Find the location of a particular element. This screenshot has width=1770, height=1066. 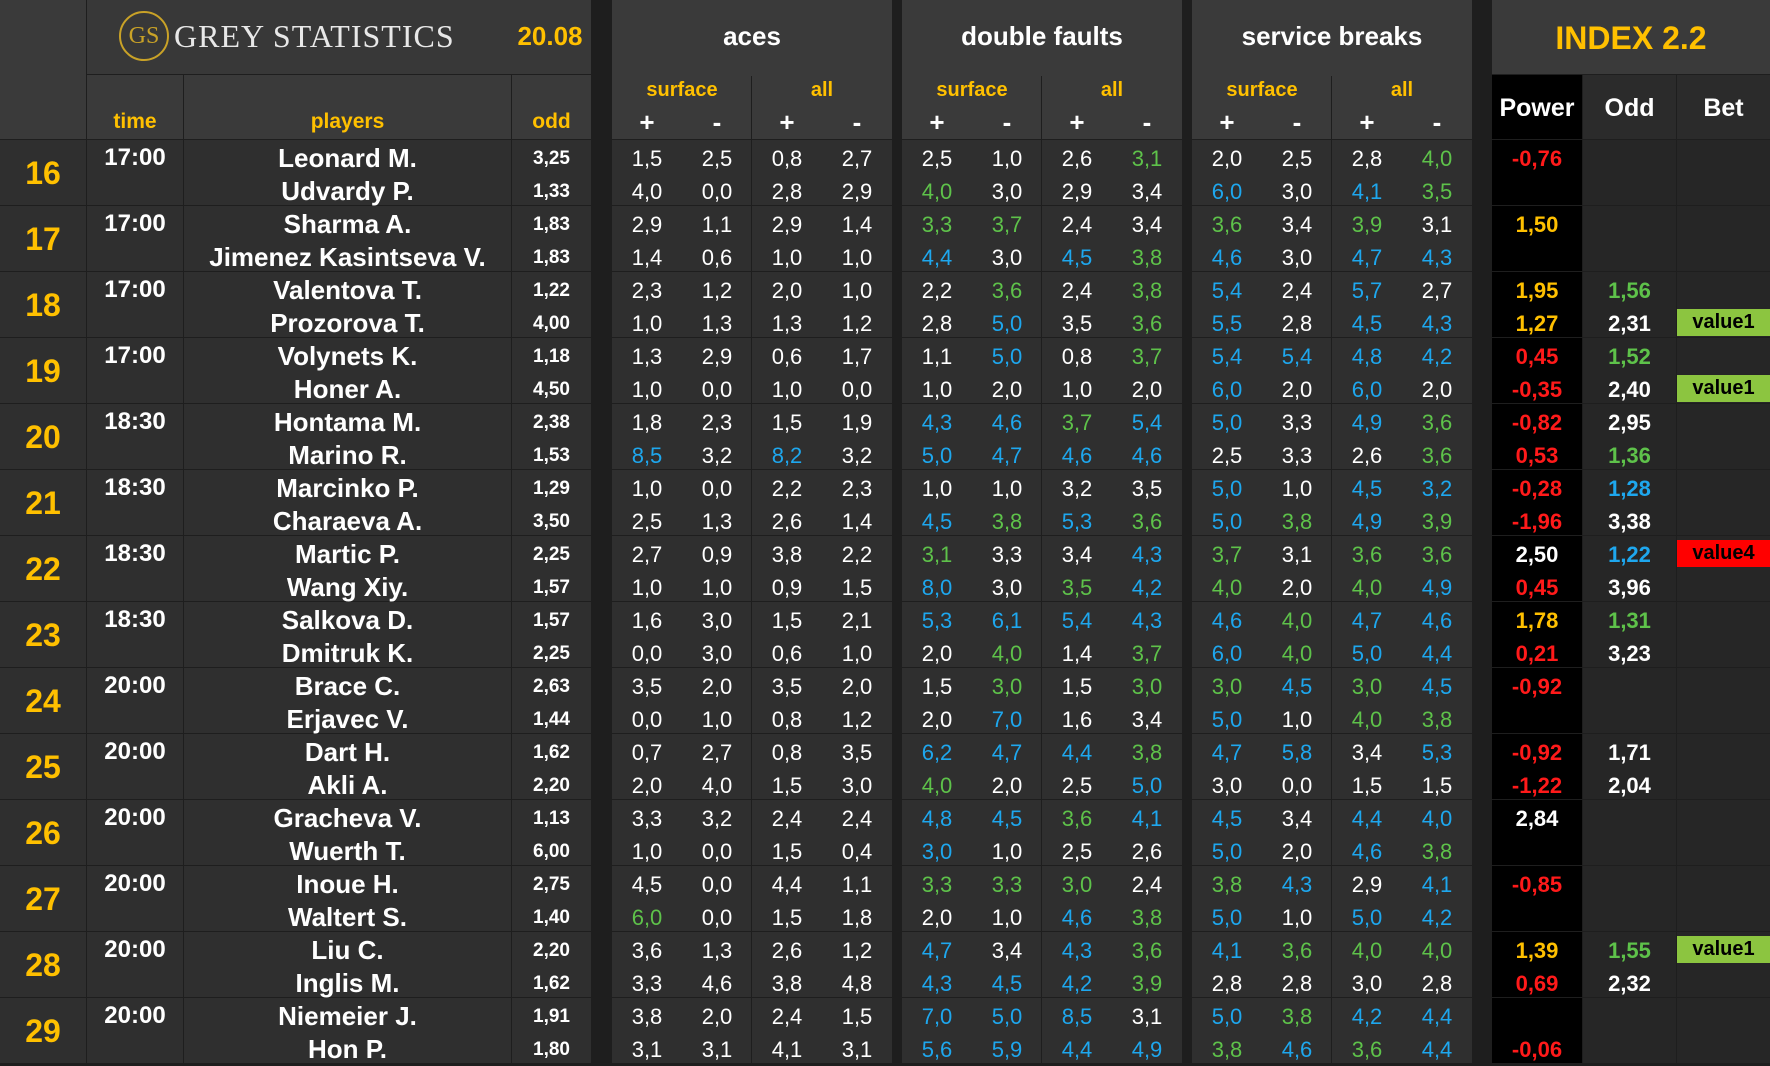

player-odd: 1,29 is located at coordinates (551, 488).